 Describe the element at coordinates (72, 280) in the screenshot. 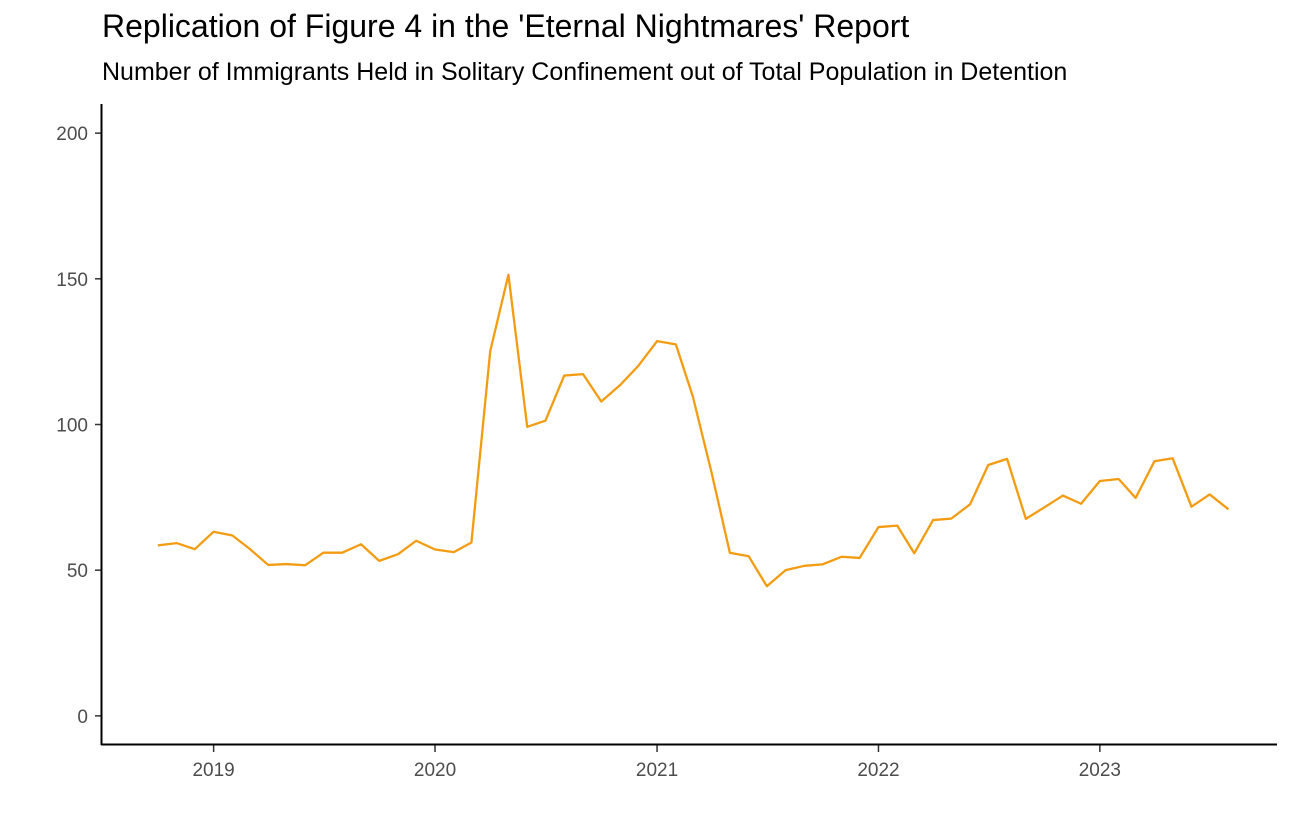

I see `y-tick-label: 150` at that location.